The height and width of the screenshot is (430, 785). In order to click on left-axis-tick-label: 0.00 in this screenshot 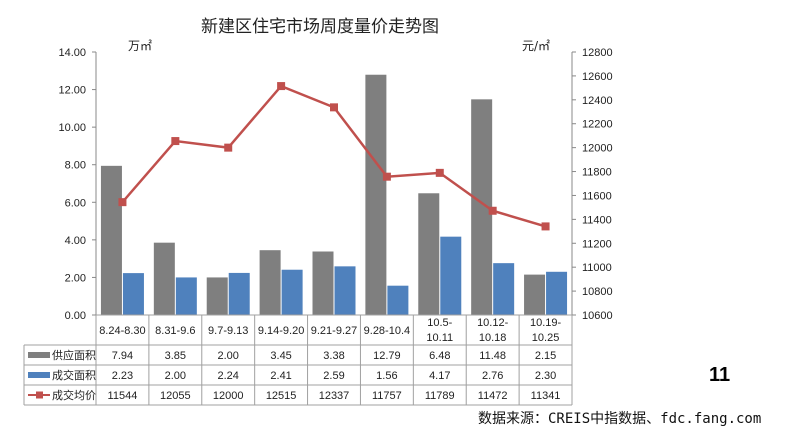, I will do `click(75, 316)`.